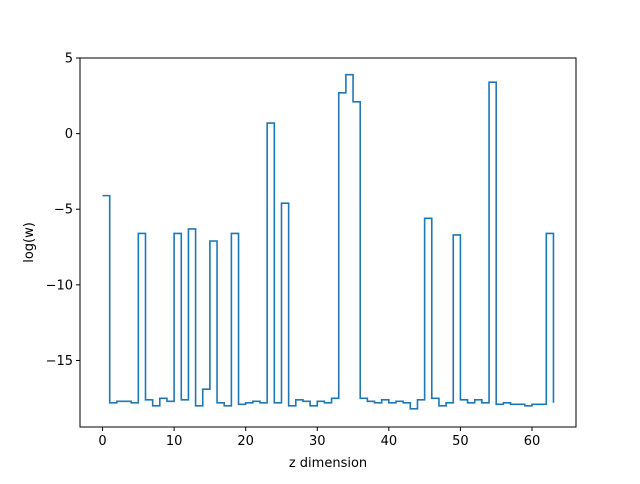  I want to click on y-axis: 5 0 −5 −10 −15, so click(63, 210).